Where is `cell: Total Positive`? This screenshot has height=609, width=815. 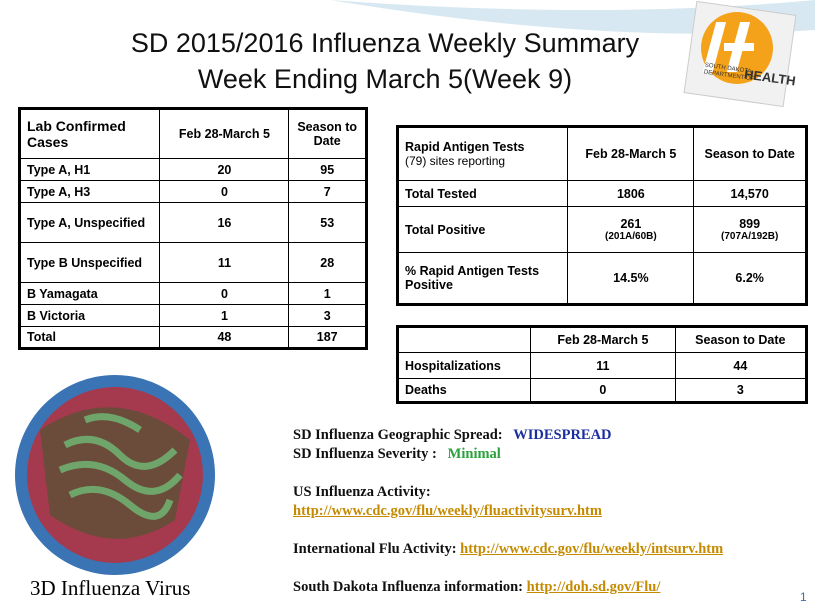
cell: Total Positive is located at coordinates (482, 229).